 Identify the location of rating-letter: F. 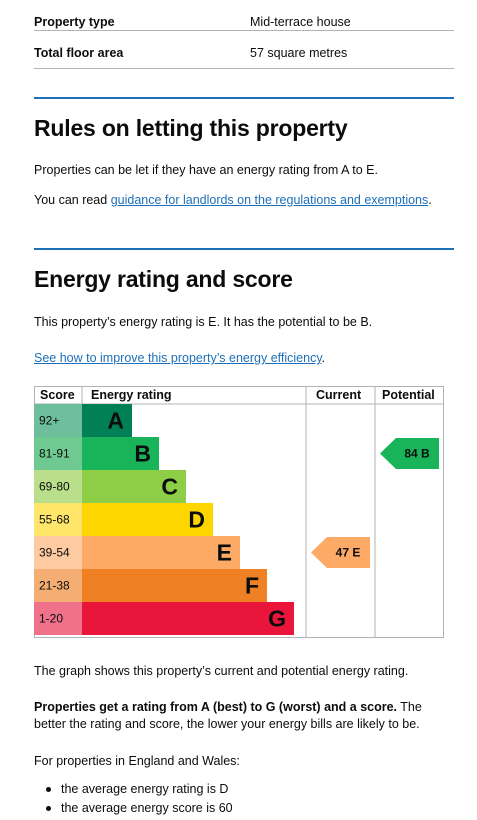
(252, 586).